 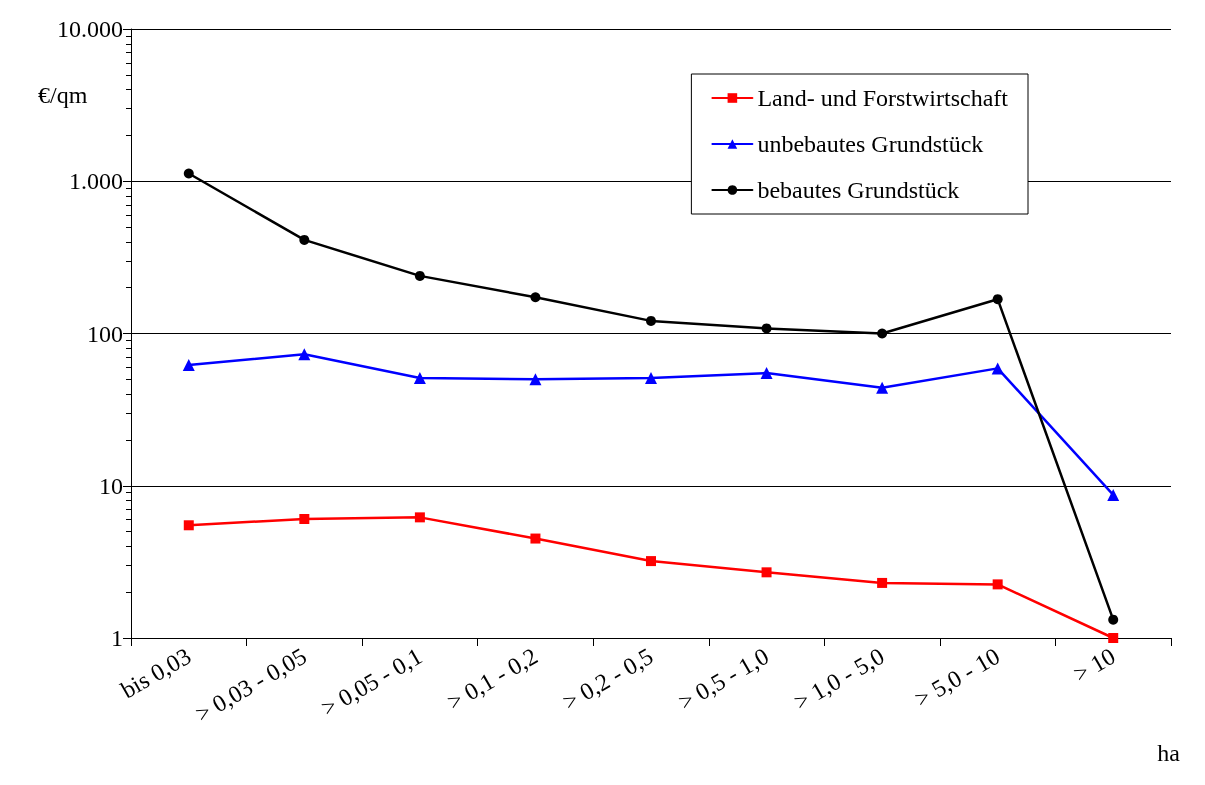 I want to click on legend-label: Land- und Forstwirtschaft, so click(x=883, y=98).